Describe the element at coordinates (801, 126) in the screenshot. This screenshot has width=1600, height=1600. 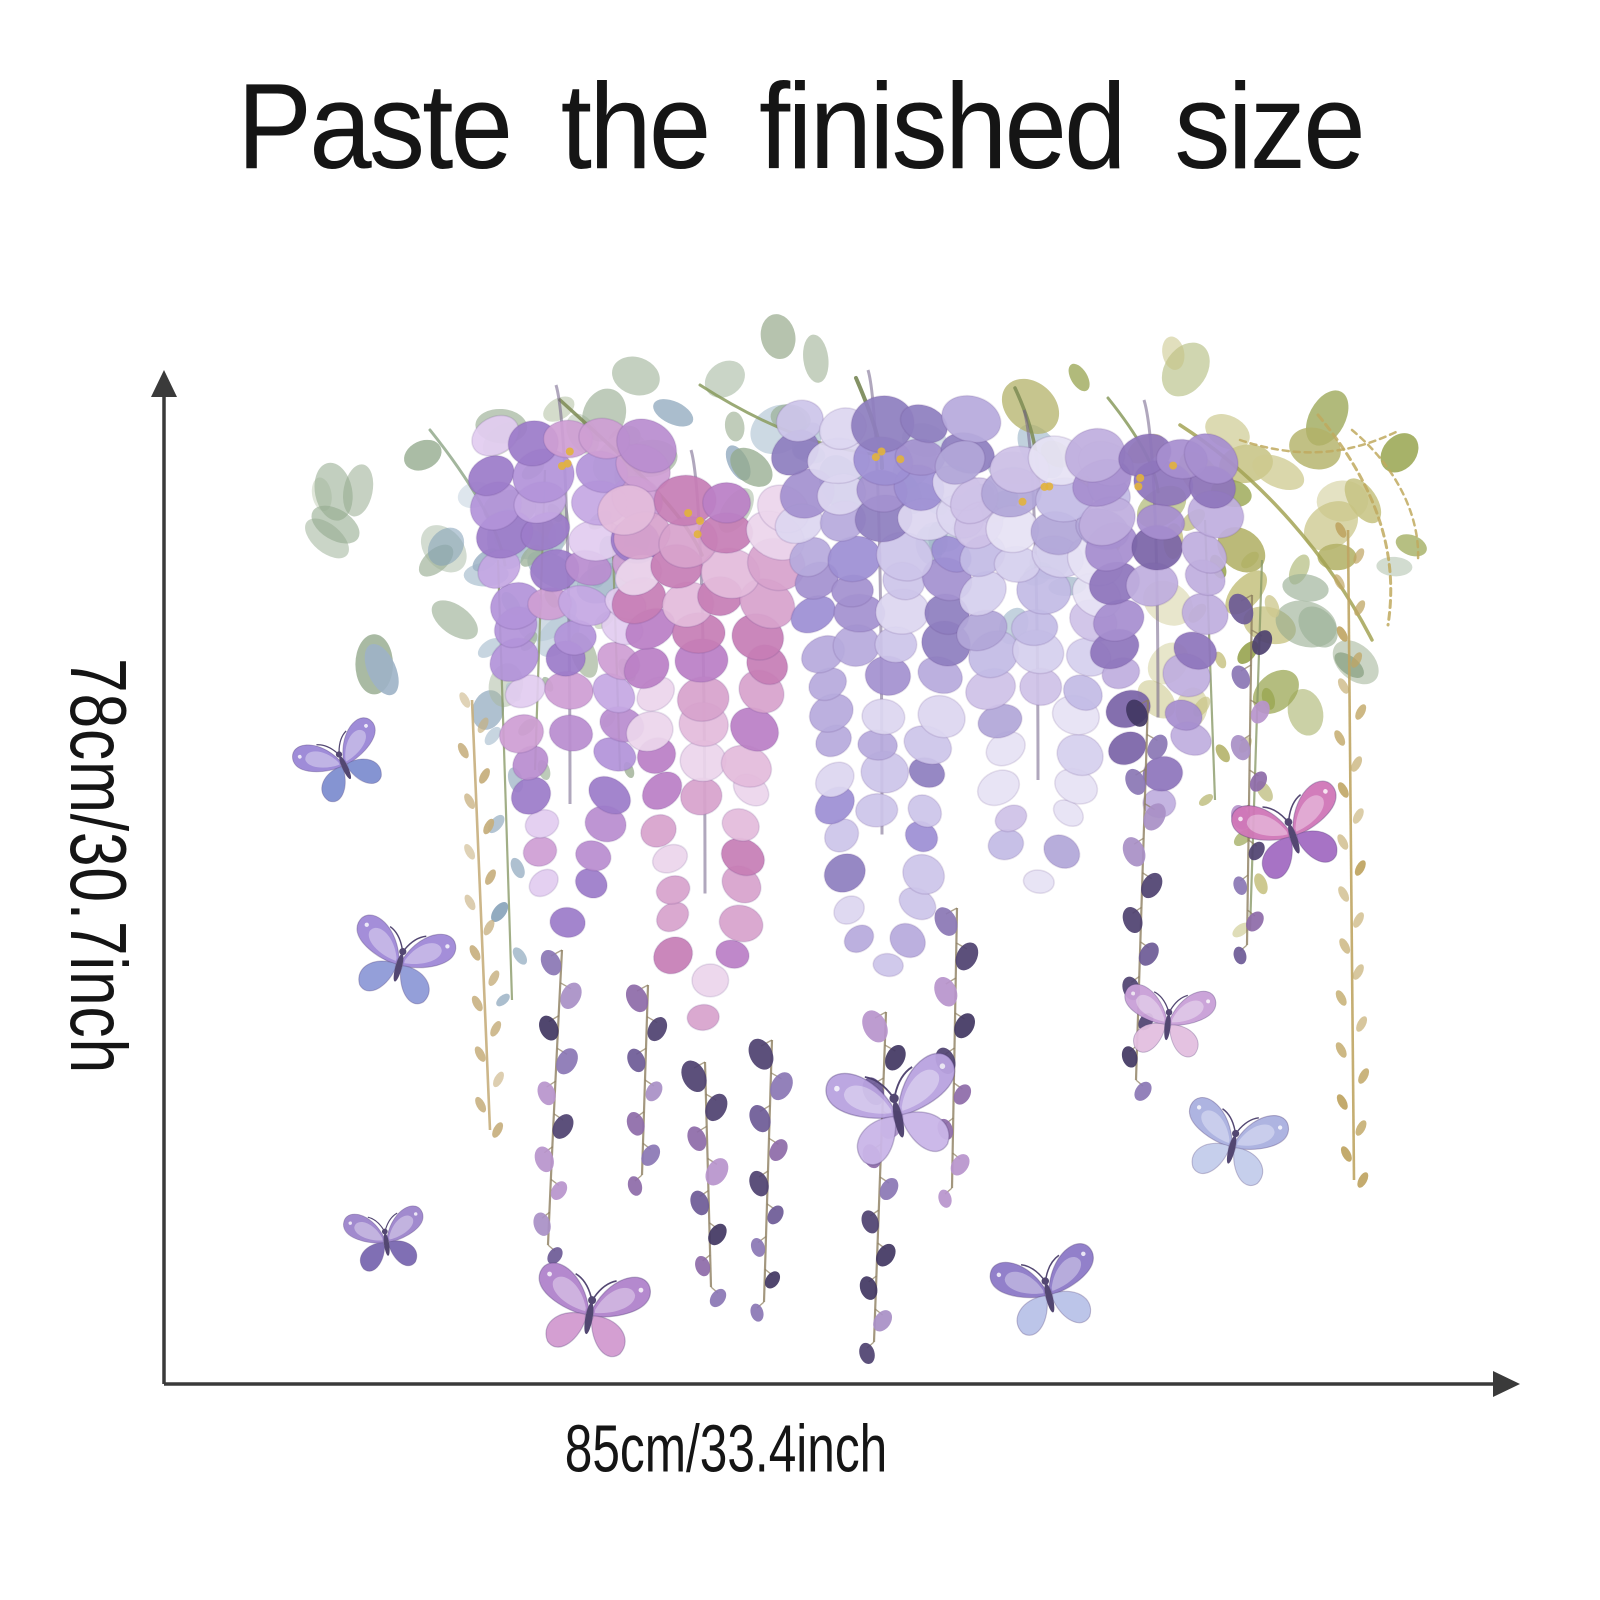
I see `page-title: Paste the finished size` at that location.